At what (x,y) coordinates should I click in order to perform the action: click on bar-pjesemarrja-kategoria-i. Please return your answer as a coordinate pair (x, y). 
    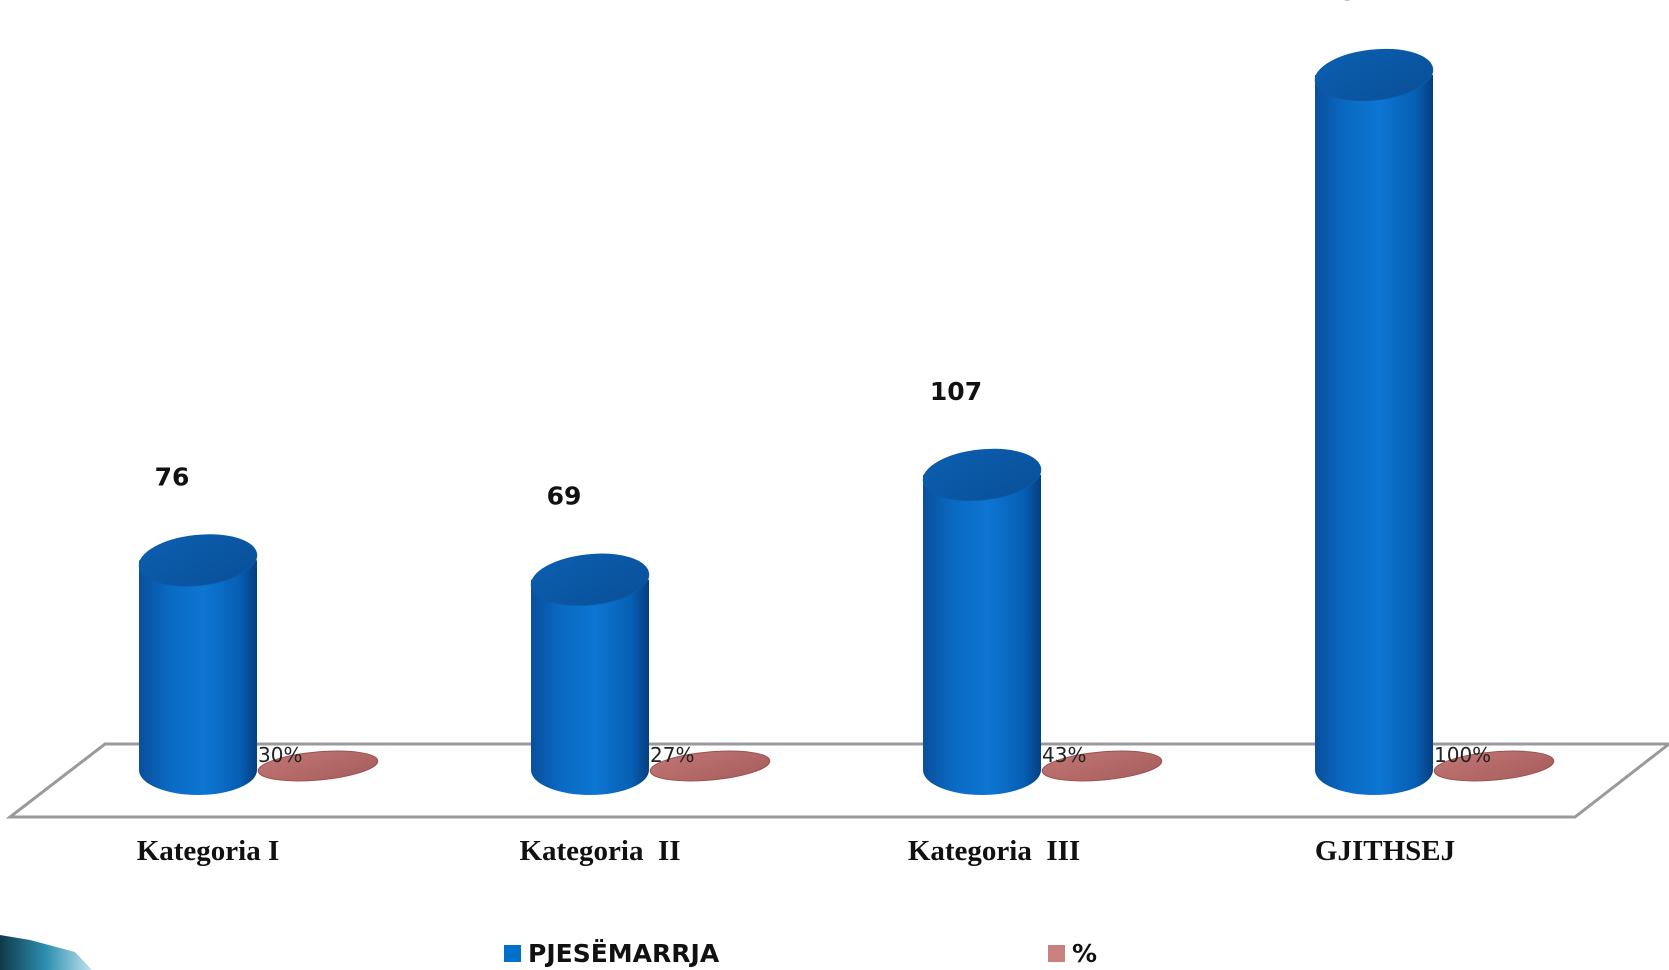
    Looking at the image, I should click on (198, 677).